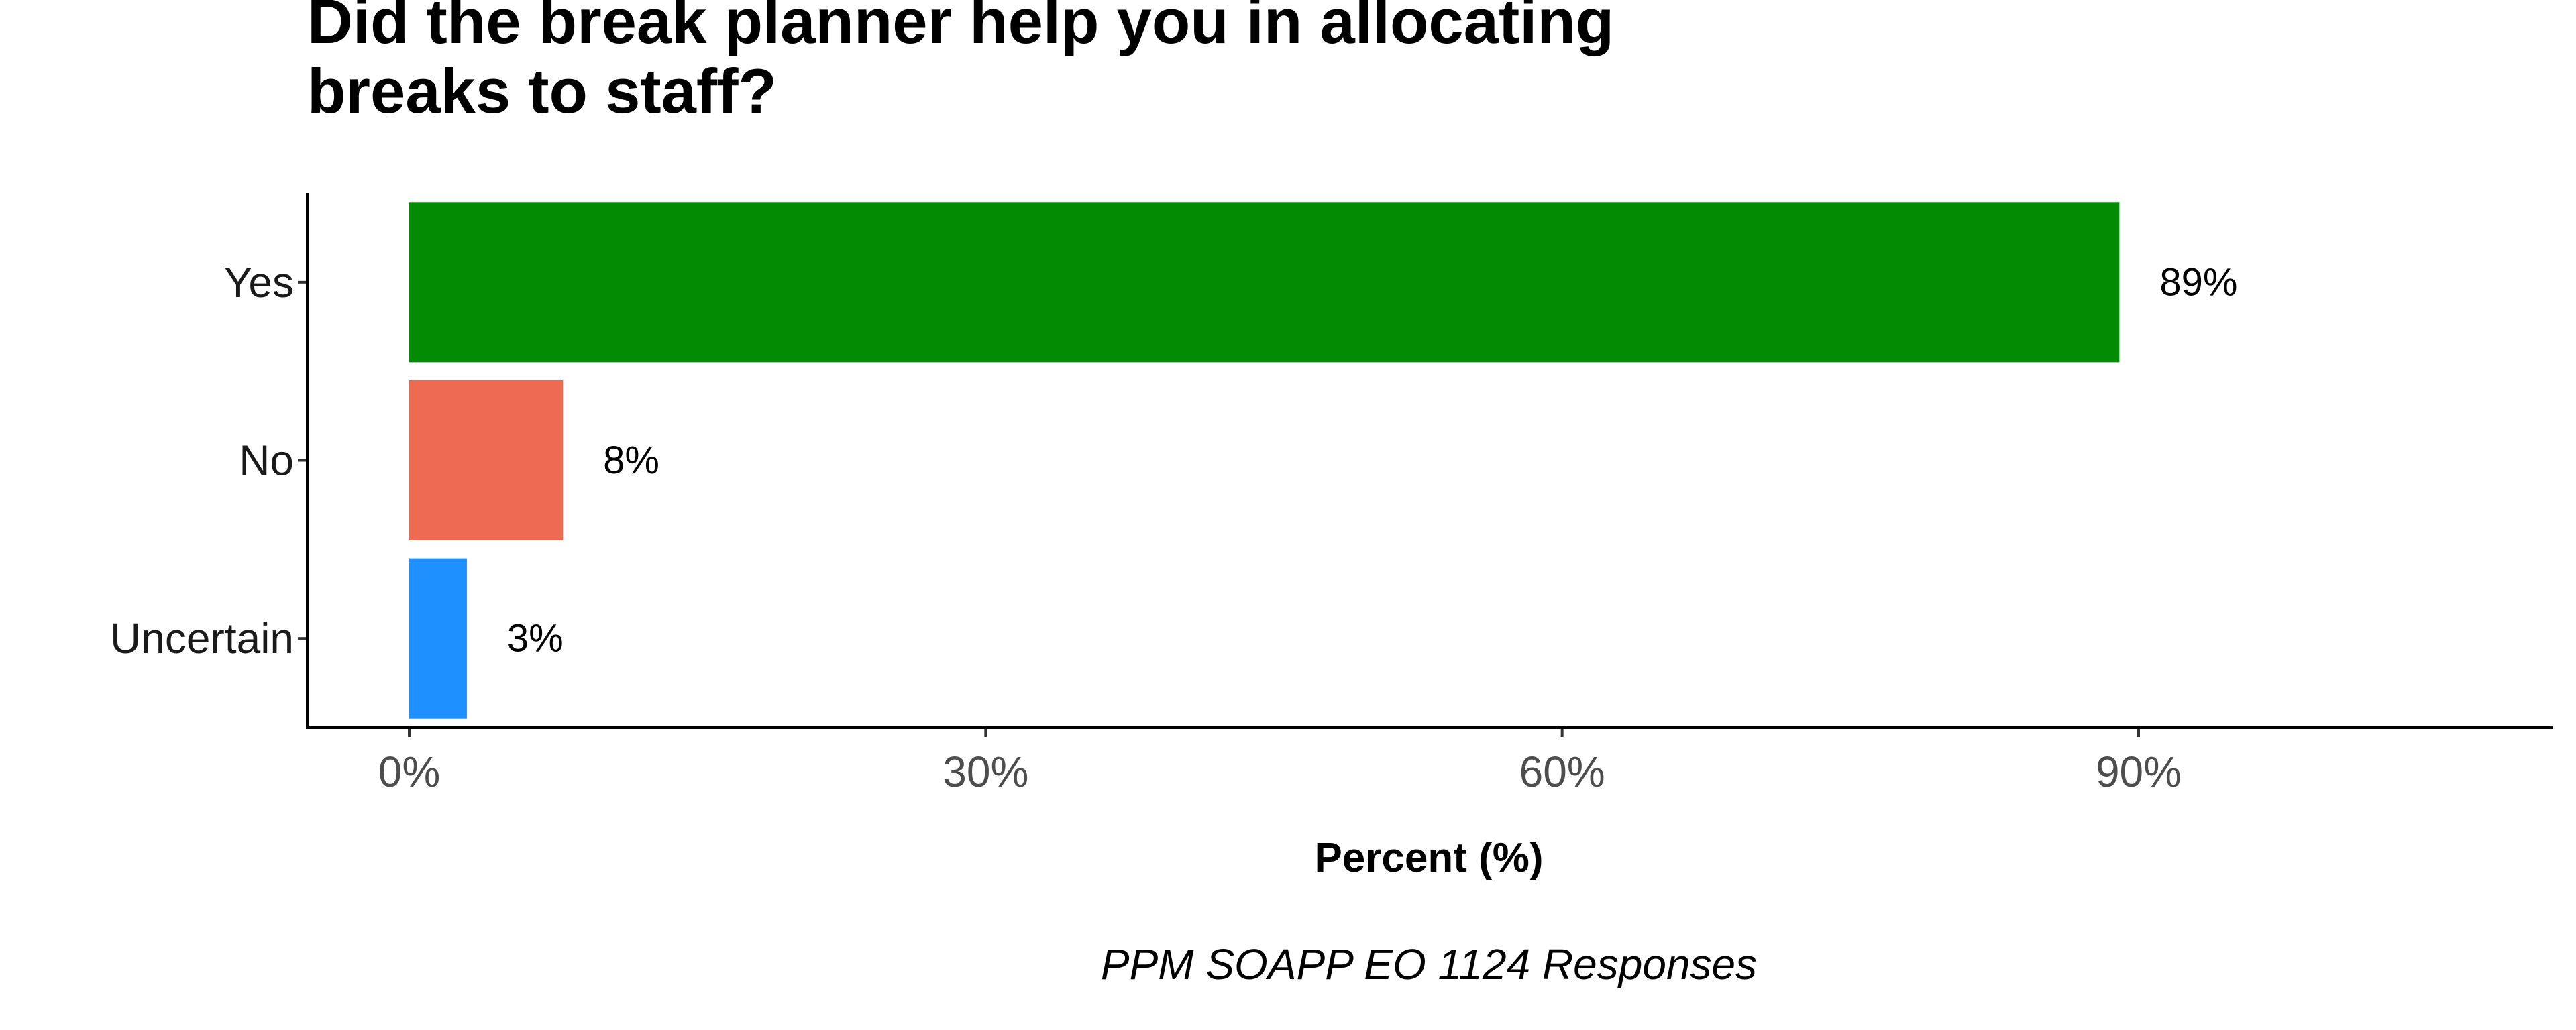 This screenshot has width=2576, height=1030. I want to click on x-tick-label-0: 0%, so click(409, 772).